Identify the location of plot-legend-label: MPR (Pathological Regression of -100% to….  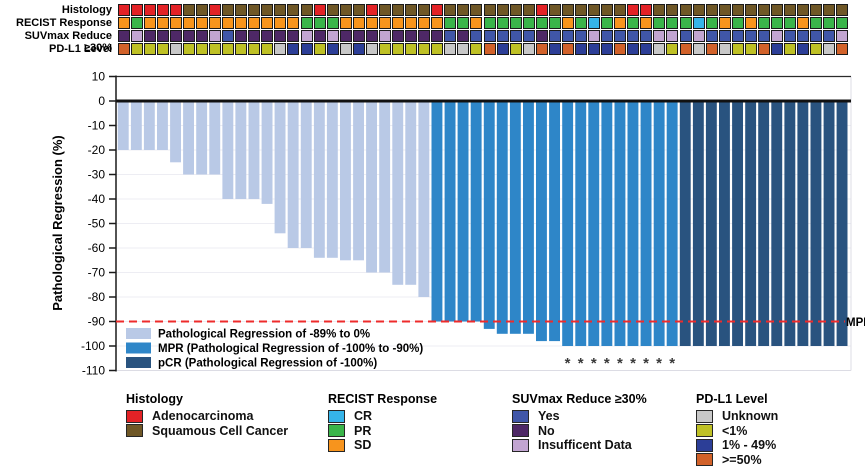
(290, 349).